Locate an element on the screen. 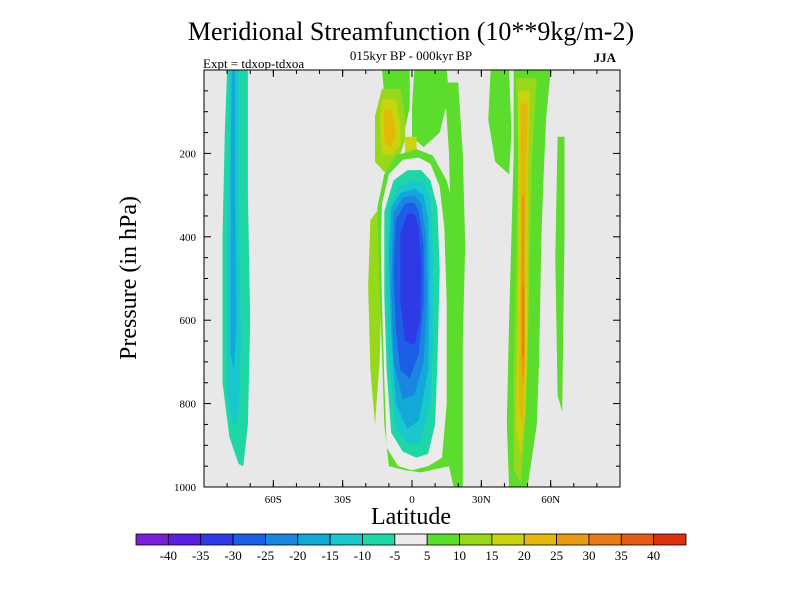 This screenshot has width=800, height=600. colorbar-label: -25 is located at coordinates (265, 555).